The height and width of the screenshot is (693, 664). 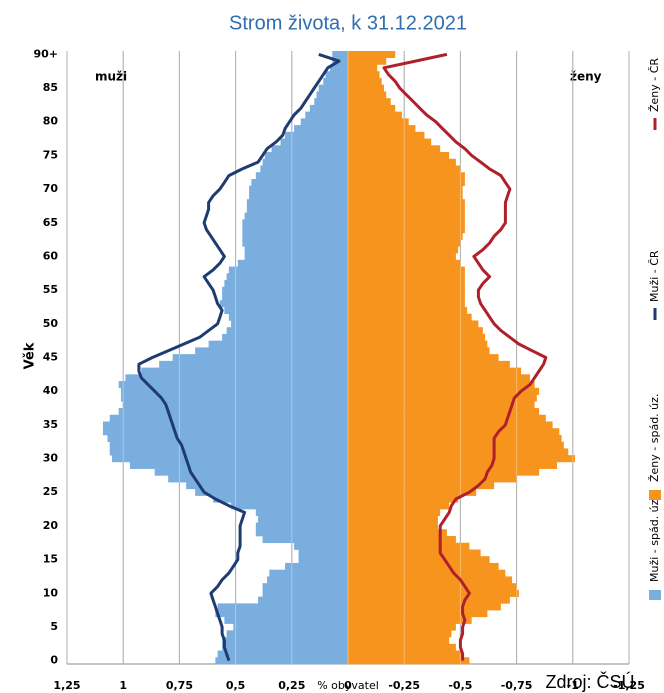 What do you see at coordinates (111, 77) in the screenshot?
I see `annotation: muži` at bounding box center [111, 77].